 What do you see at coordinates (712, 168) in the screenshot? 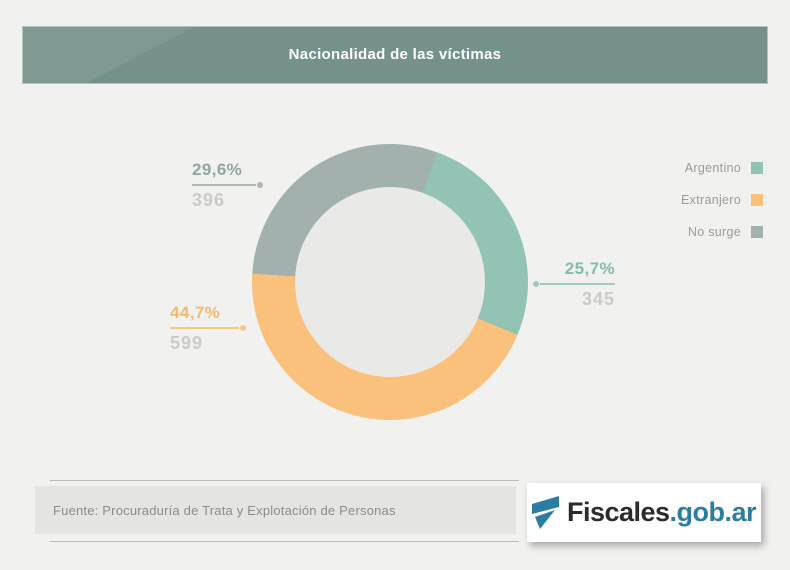
I see `legend-label: Argentino` at bounding box center [712, 168].